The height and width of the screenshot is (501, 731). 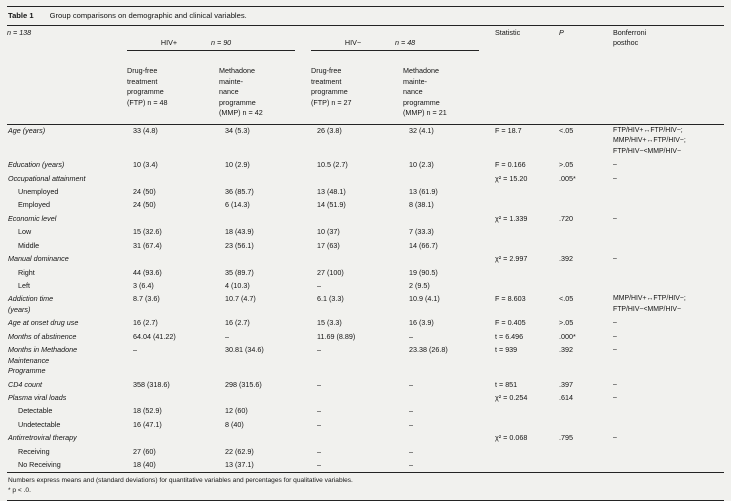 I want to click on value-mmp-hivpos: 298 (315.6), so click(x=243, y=384).